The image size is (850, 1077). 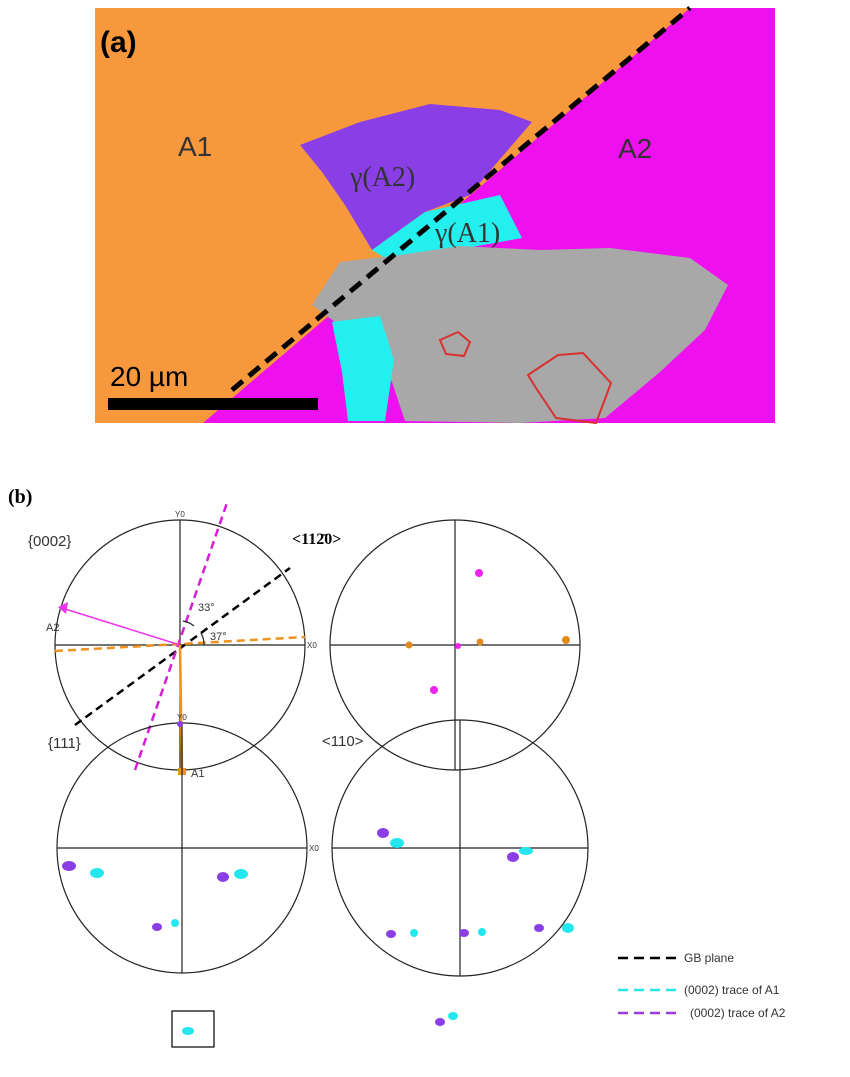 I want to click on legend-label: (0002) trace of A1, so click(x=732, y=990).